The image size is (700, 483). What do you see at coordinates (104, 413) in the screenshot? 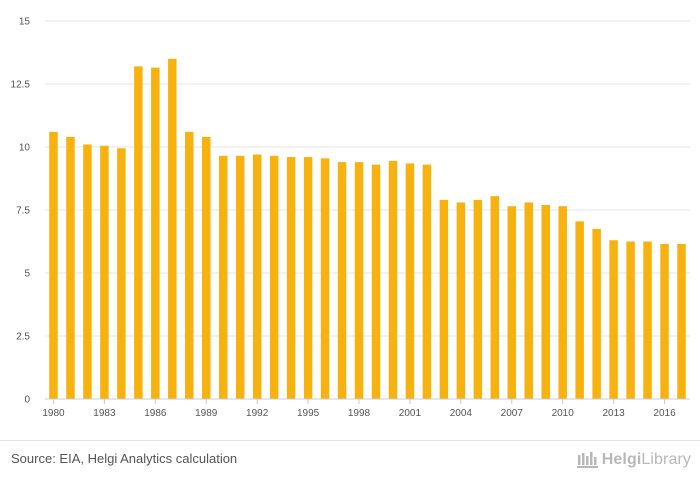
I see `x-tick-label: 1983` at bounding box center [104, 413].